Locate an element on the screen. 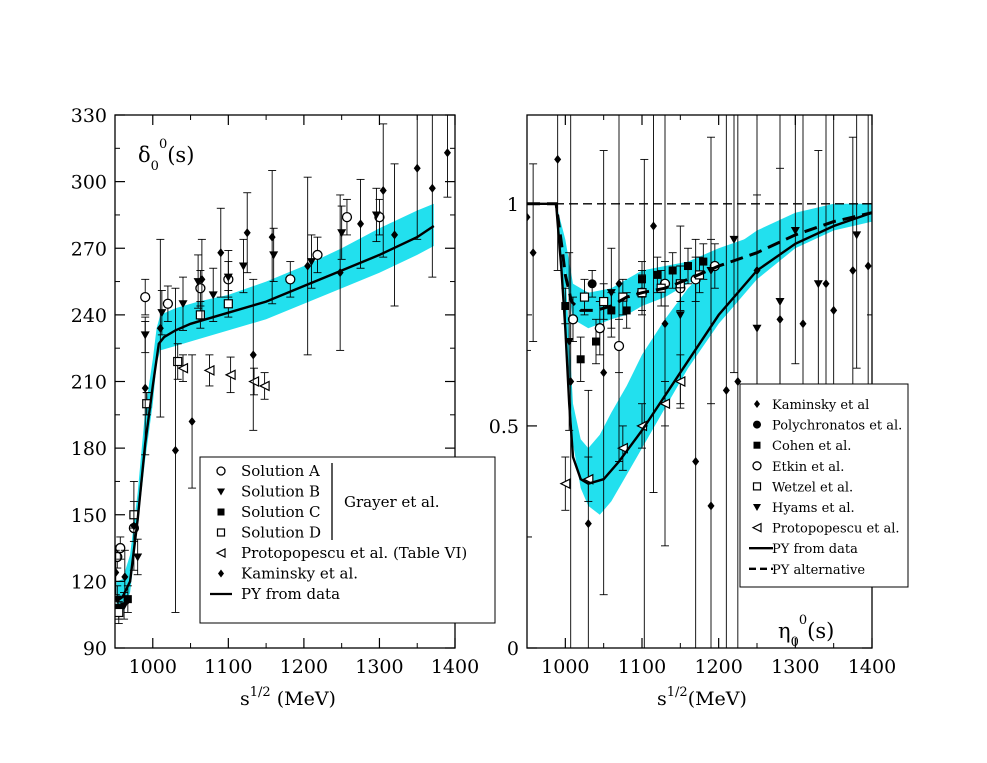 The image size is (987, 763). legend-protopopescu-et-al-table-vi-label: Protopopescu et al. (Table VI) is located at coordinates (354, 553).